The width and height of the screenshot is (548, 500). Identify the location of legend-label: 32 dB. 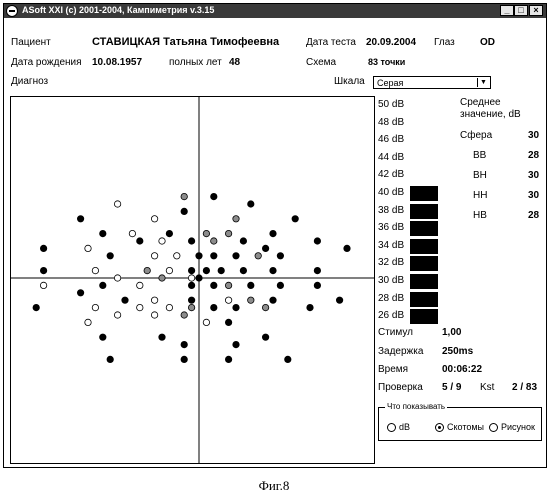
(391, 262).